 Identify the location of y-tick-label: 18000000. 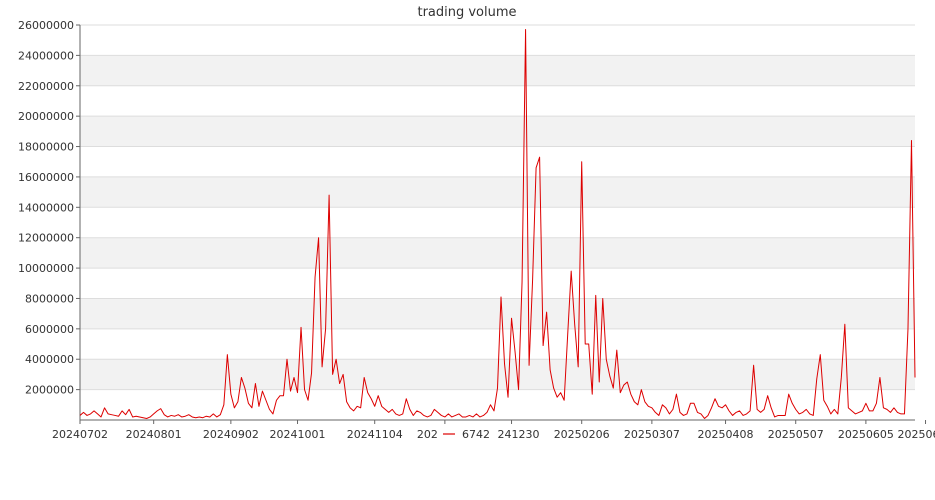
(46, 147).